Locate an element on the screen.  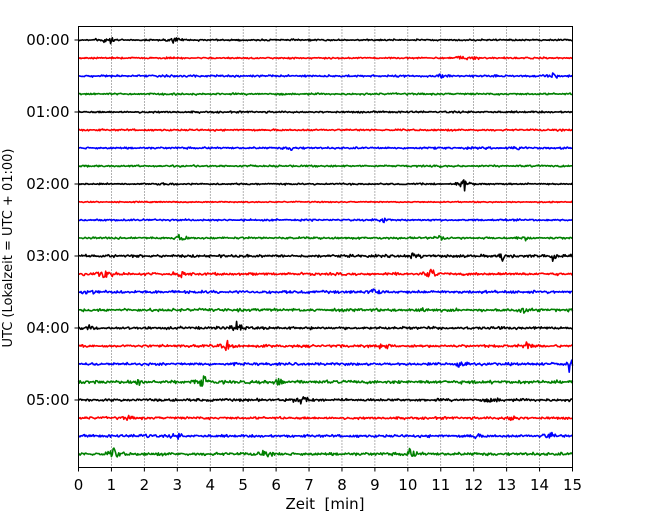
x-tick-label: 9 is located at coordinates (375, 485).